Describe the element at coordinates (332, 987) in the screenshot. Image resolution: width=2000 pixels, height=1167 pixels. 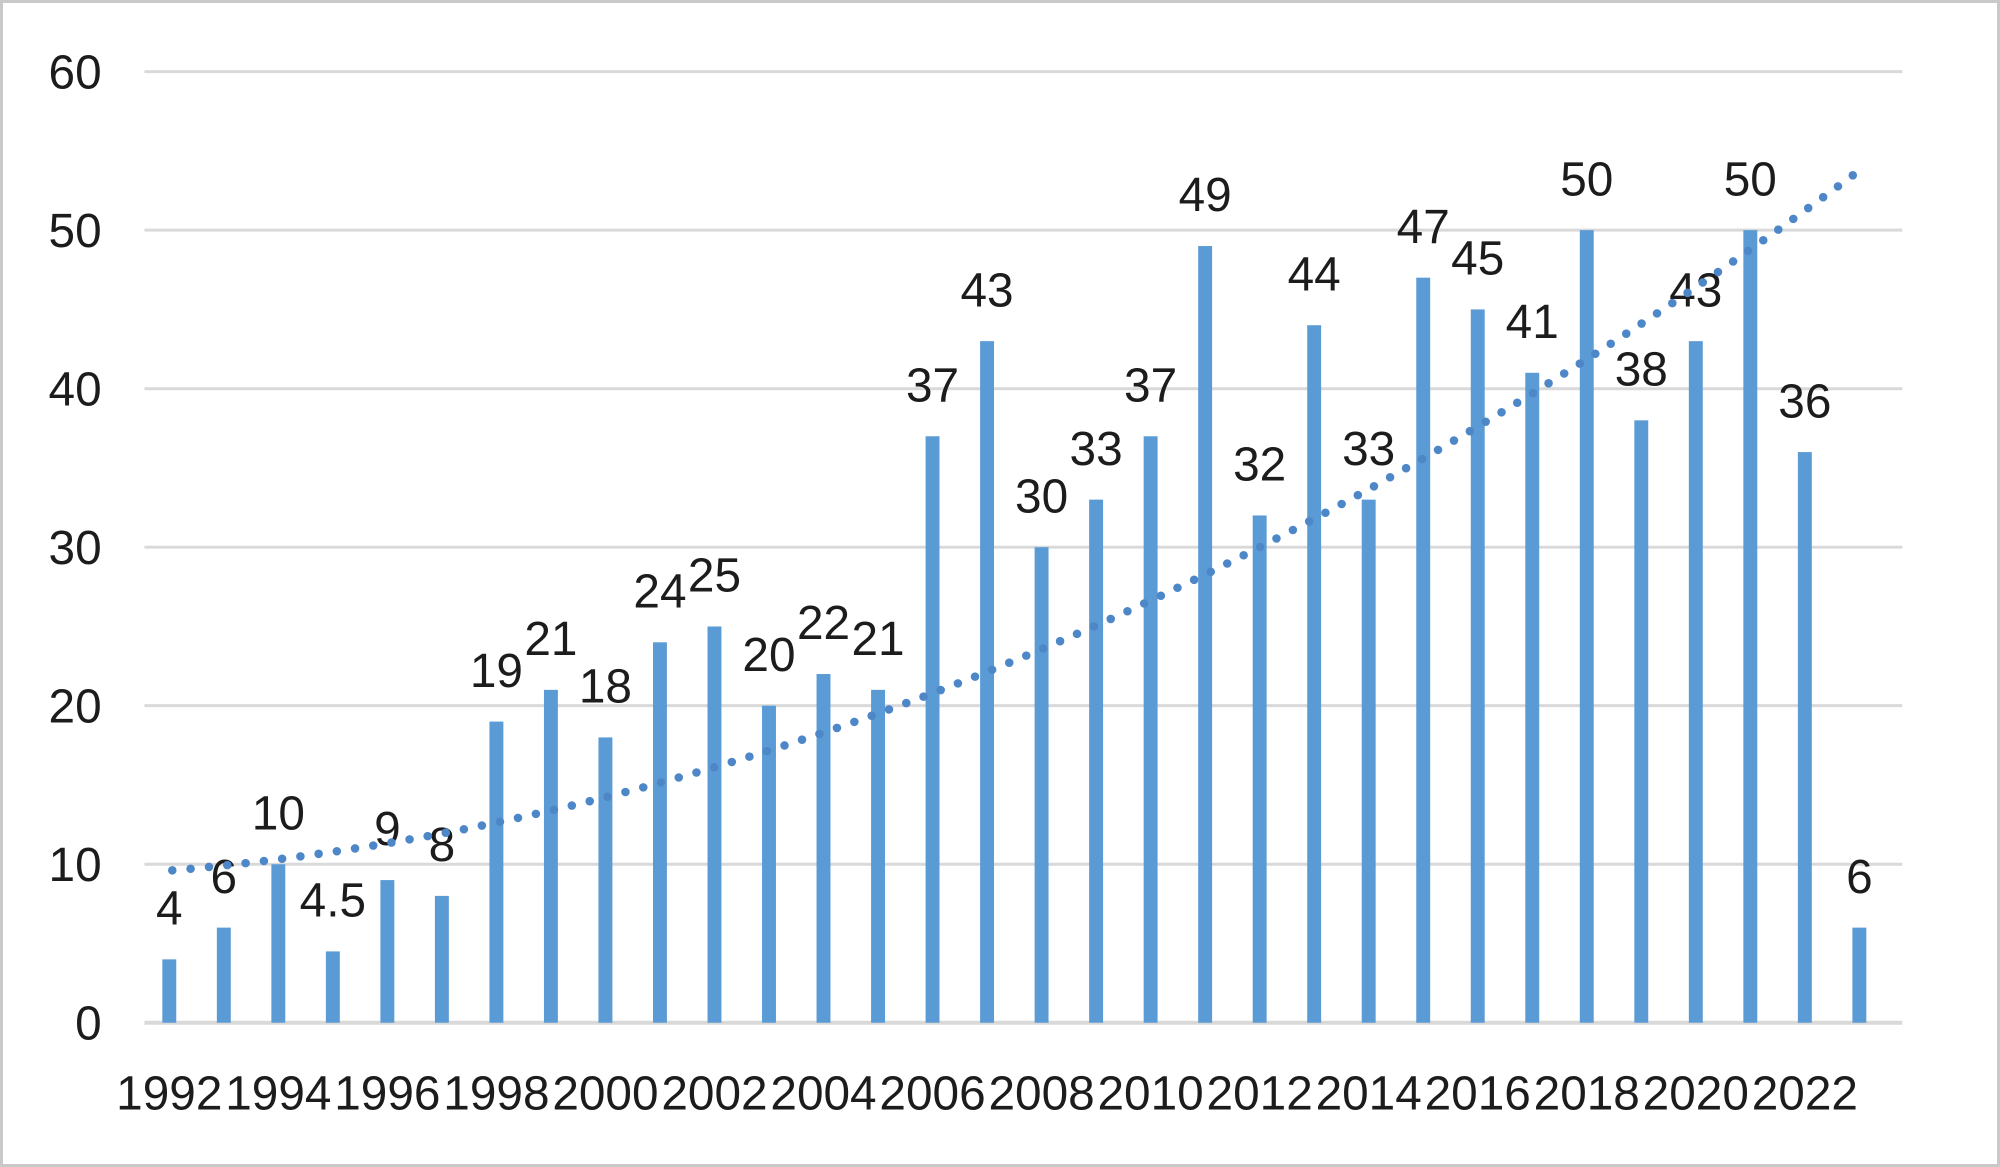
I see `bar-1995` at that location.